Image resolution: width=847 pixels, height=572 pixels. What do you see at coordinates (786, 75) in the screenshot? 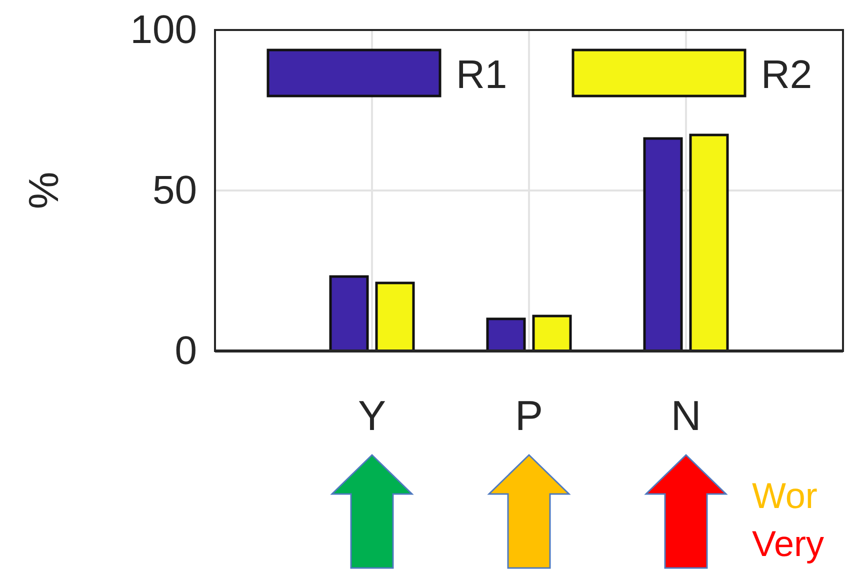
I see `legend-label: R2` at bounding box center [786, 75].